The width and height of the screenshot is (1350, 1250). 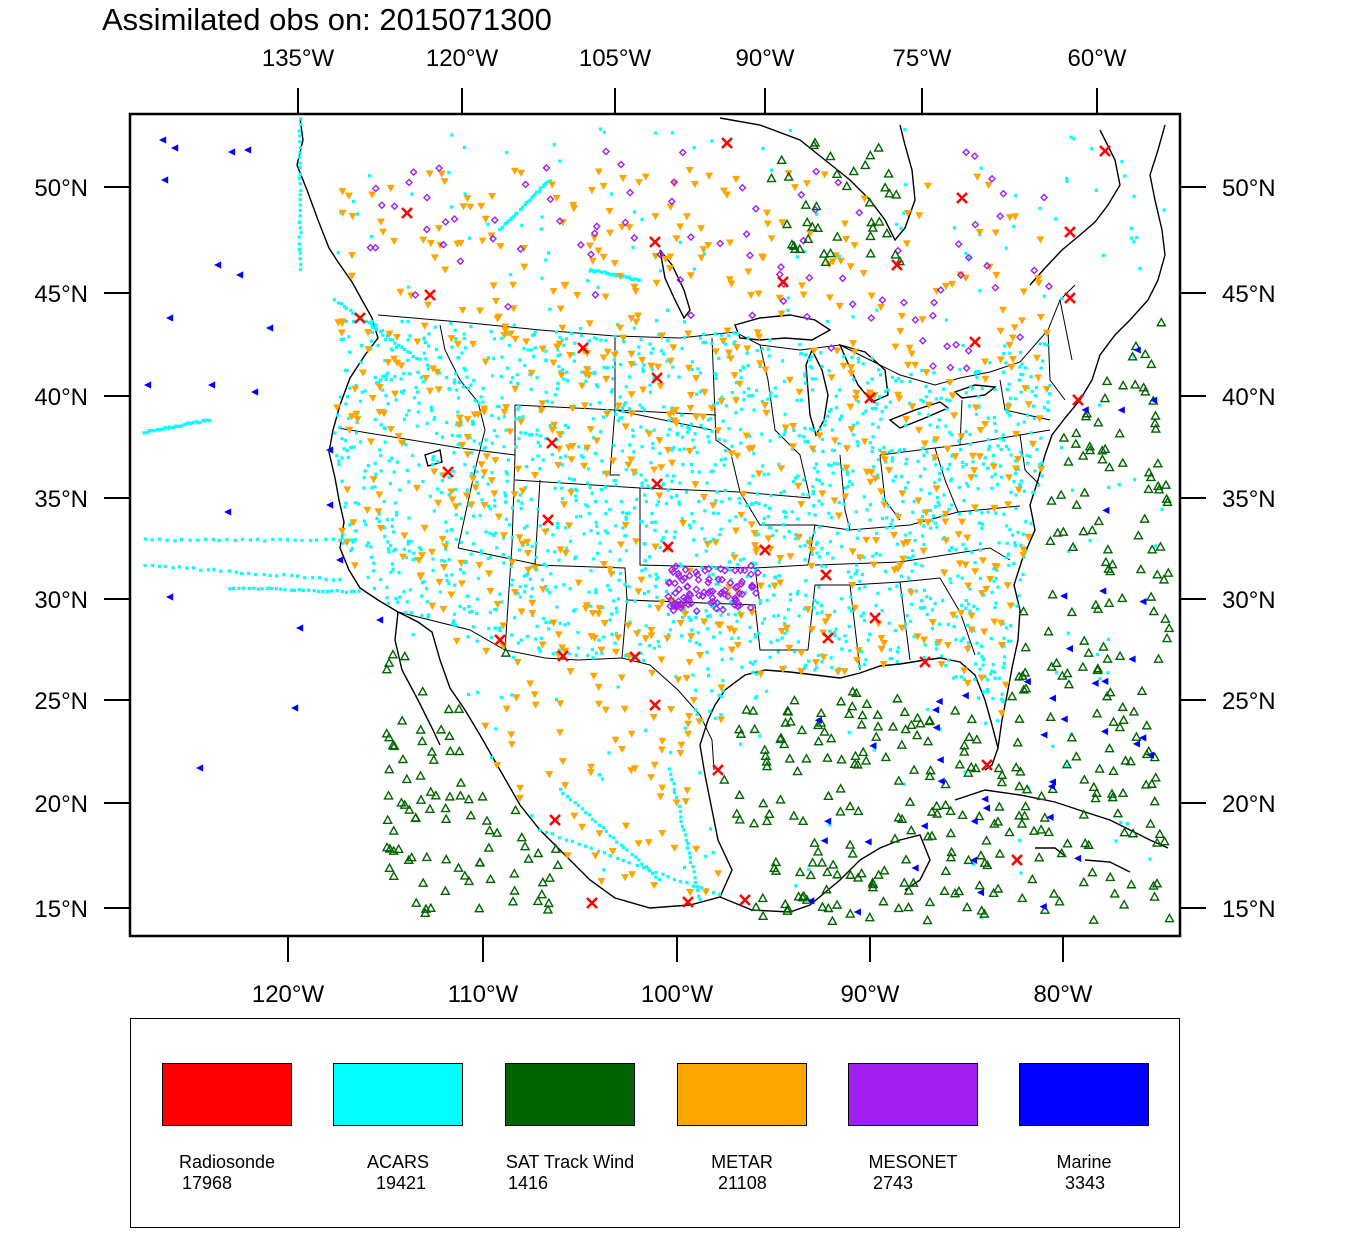 I want to click on left-tick-label: 50°N, so click(x=61, y=188).